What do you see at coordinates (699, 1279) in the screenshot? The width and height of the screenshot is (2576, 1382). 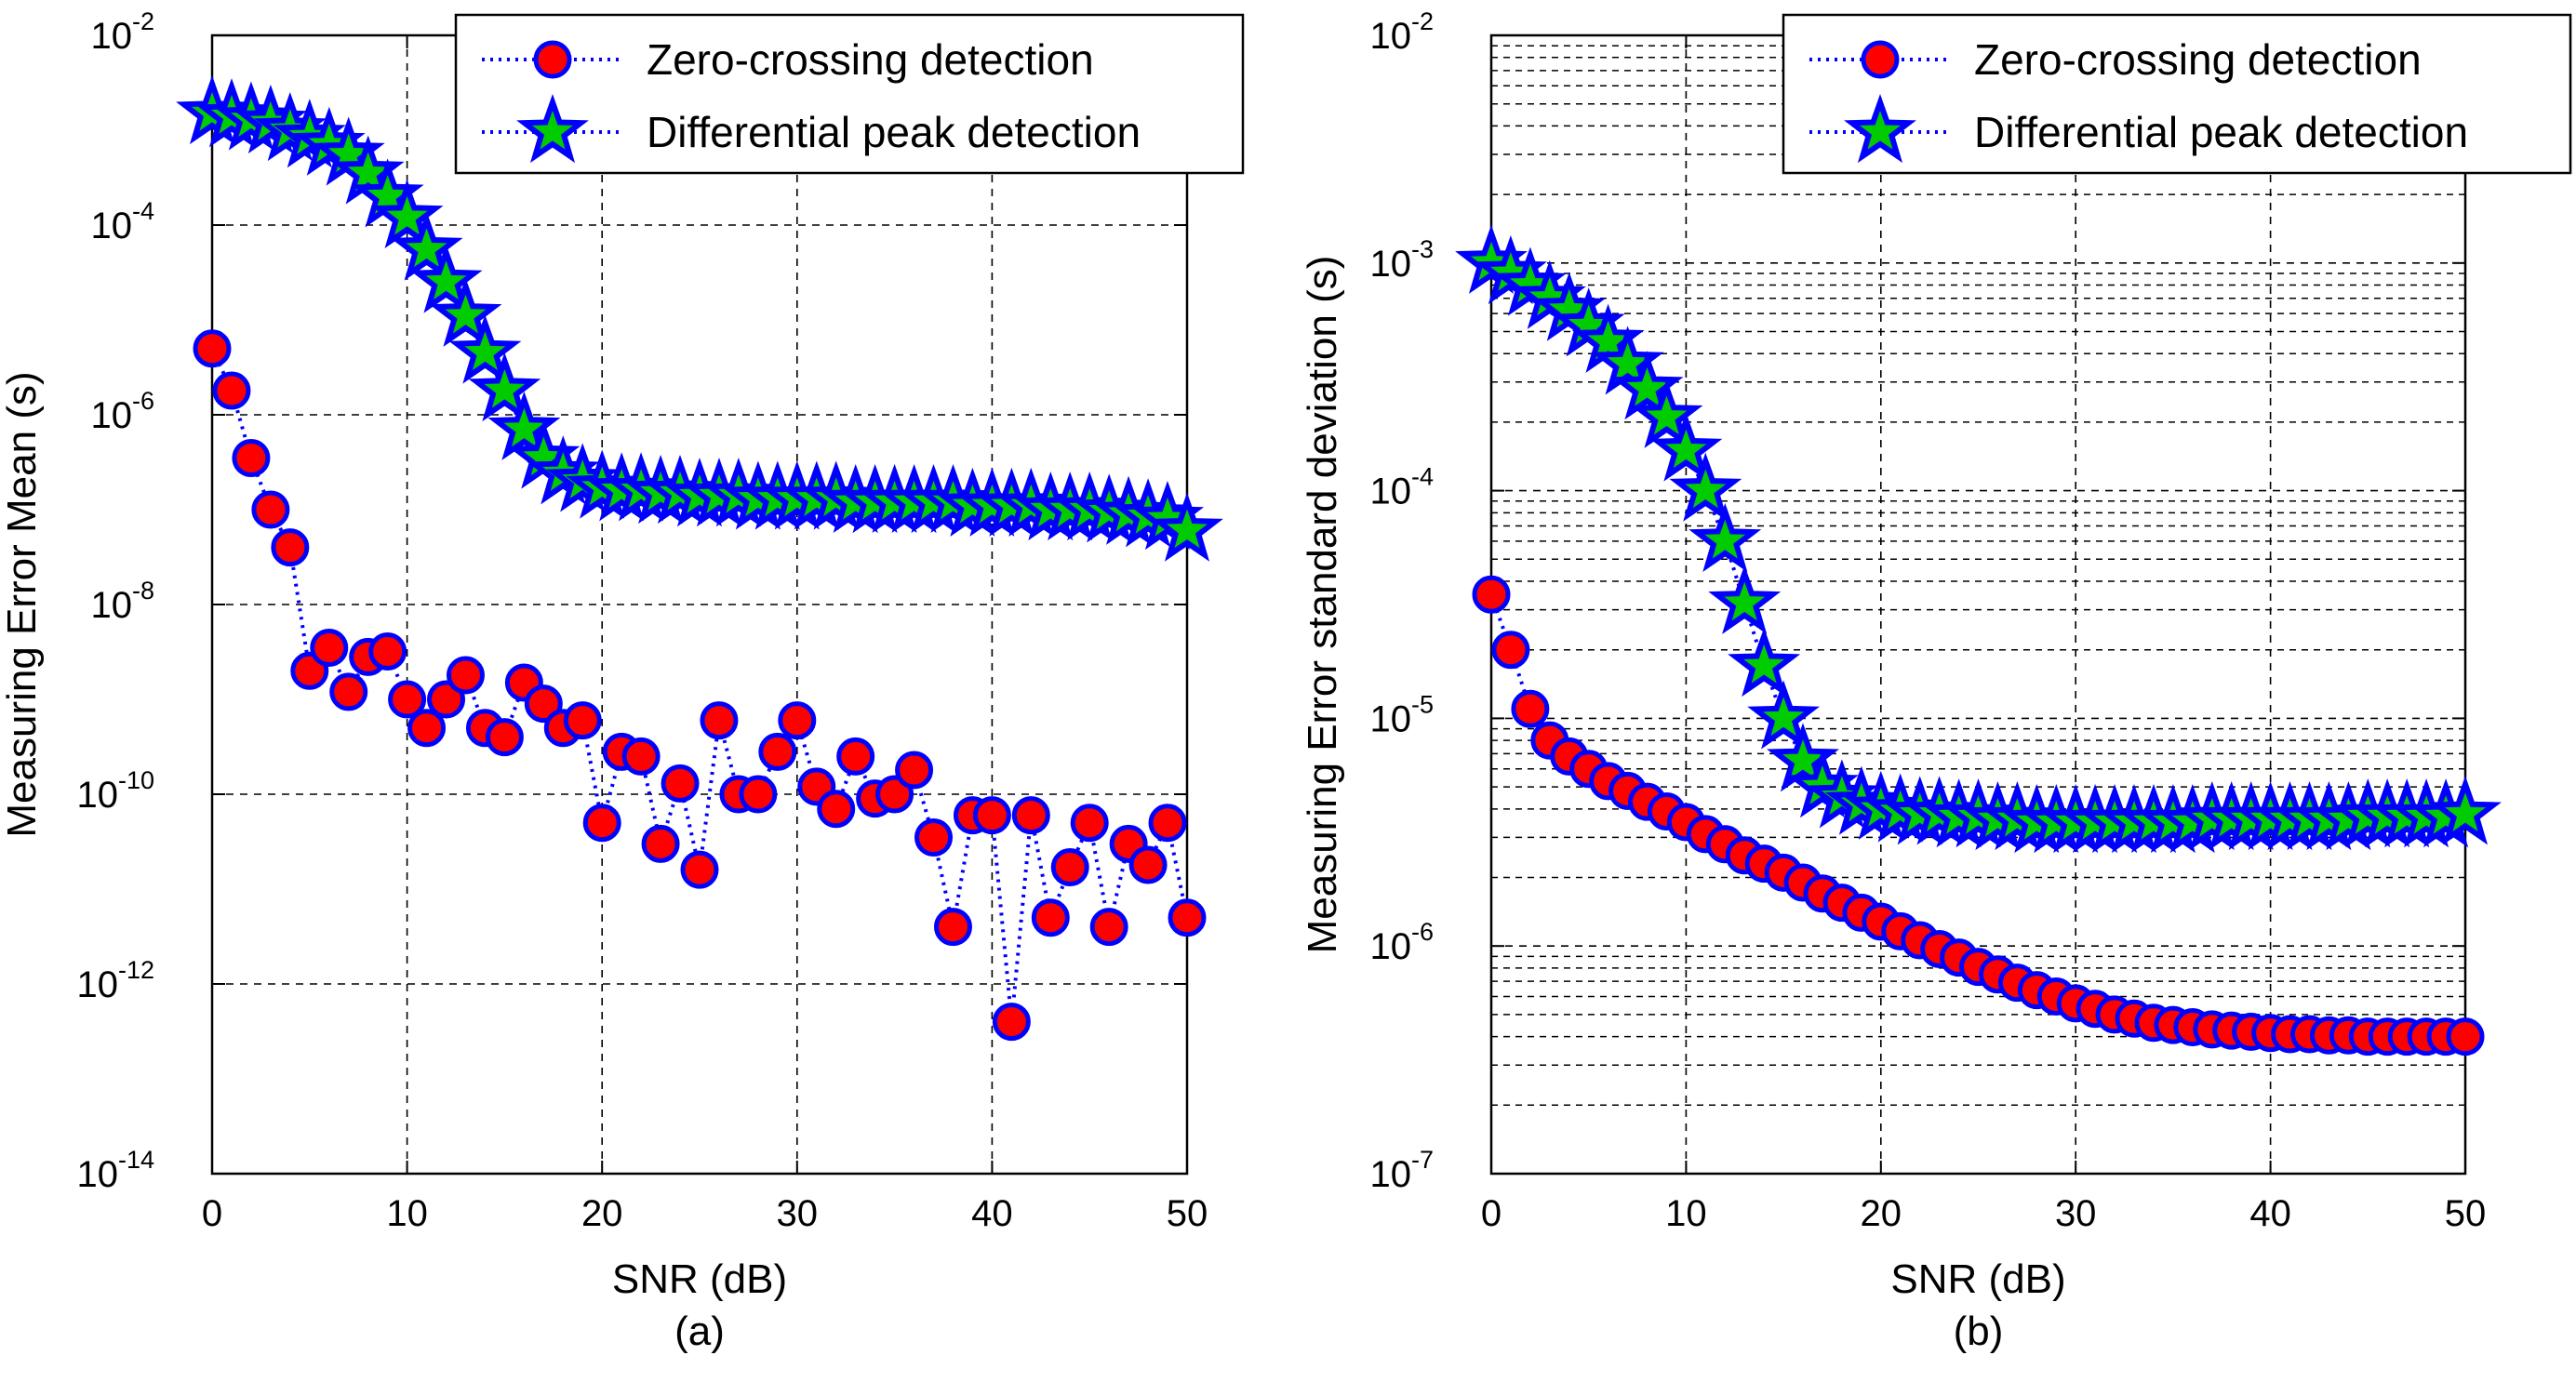 I see `panel-a-x-axis-title: SNR (dB)` at bounding box center [699, 1279].